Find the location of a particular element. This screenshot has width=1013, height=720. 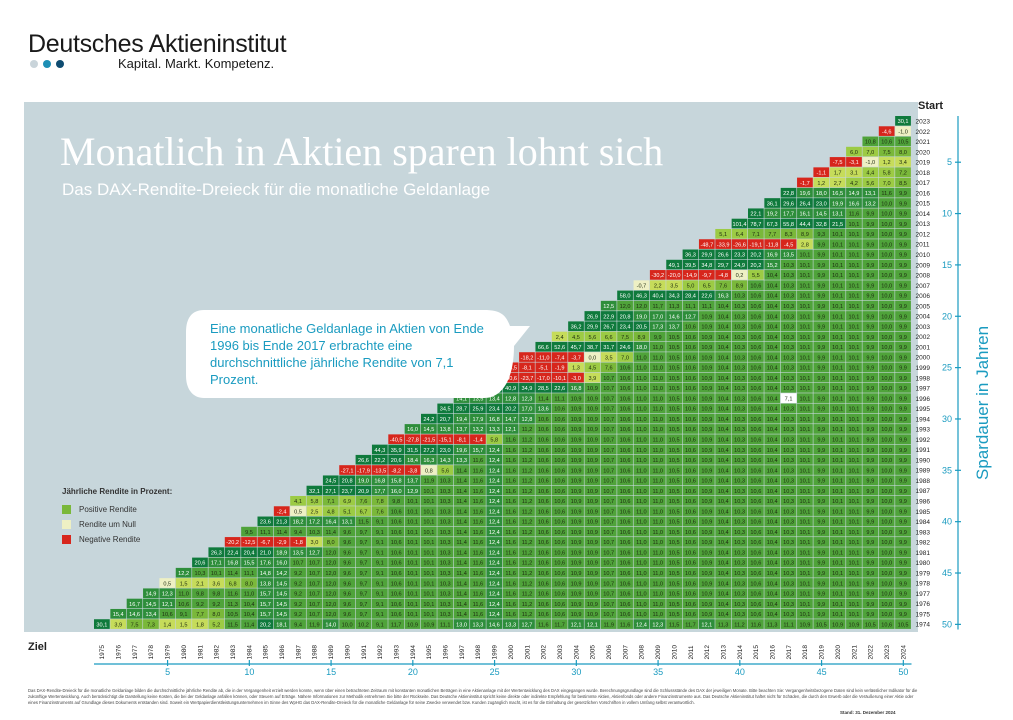

start-year-tick: 1999 is located at coordinates (923, 368).